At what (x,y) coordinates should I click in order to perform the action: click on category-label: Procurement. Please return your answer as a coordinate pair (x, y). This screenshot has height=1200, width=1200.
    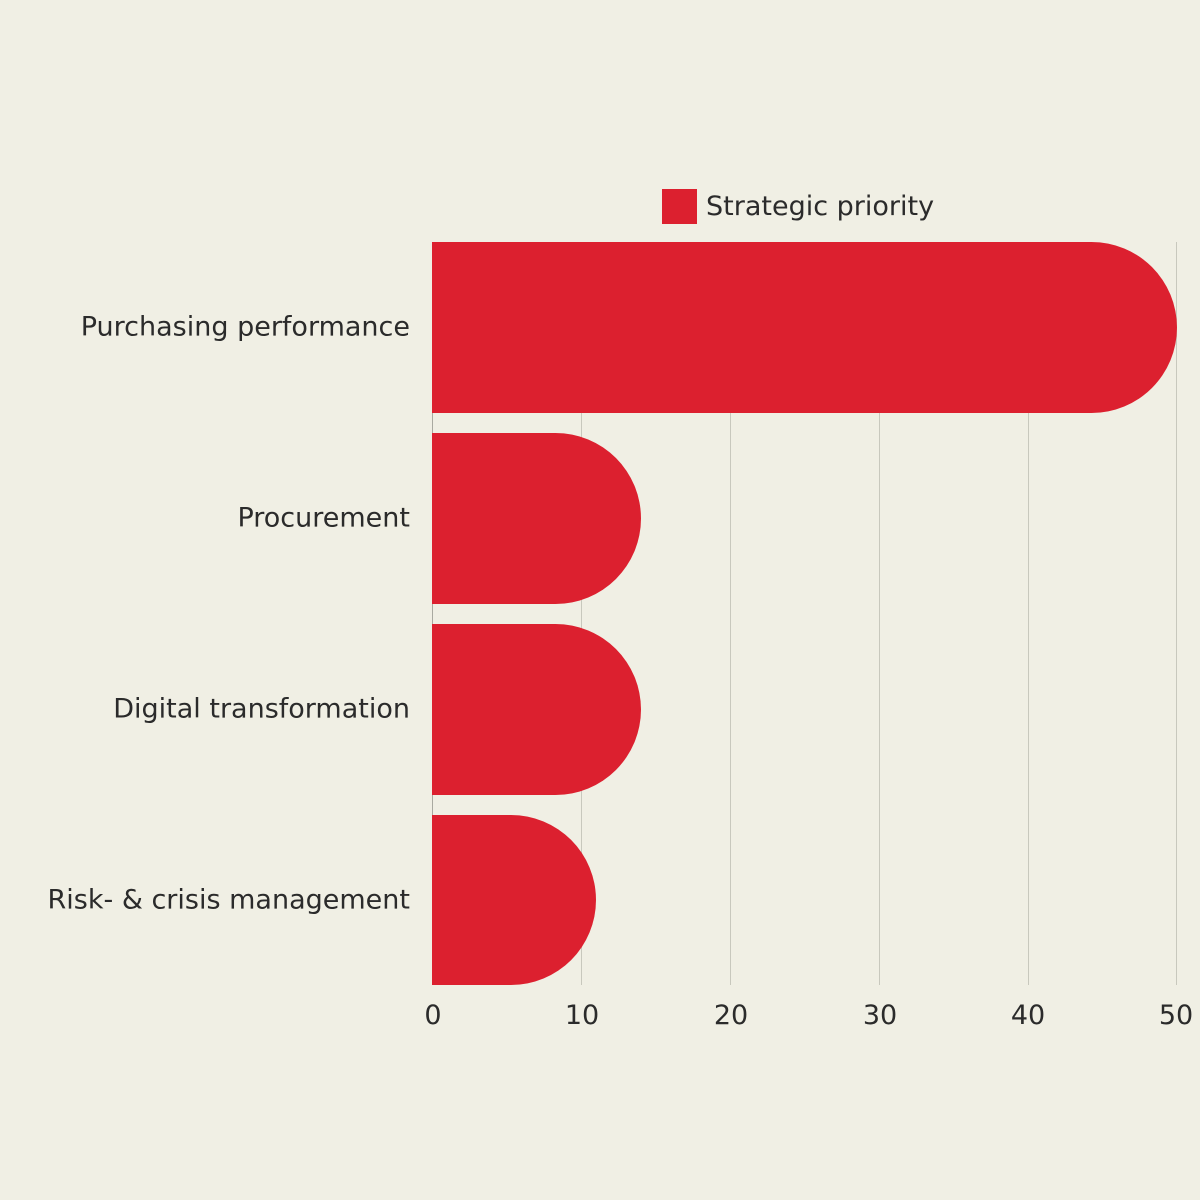
    Looking at the image, I should click on (323, 518).